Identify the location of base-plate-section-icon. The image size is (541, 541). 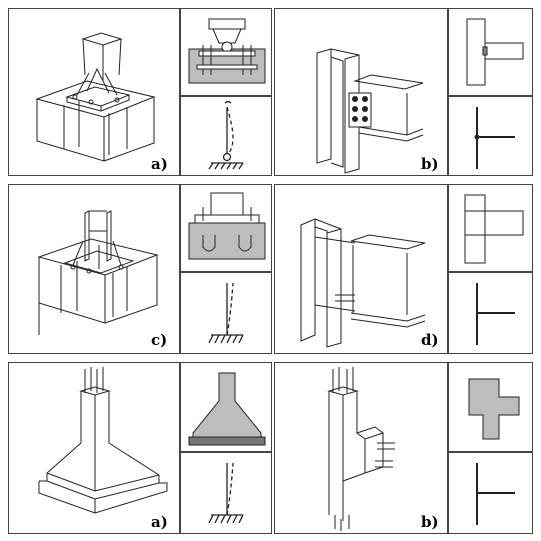
(227, 51).